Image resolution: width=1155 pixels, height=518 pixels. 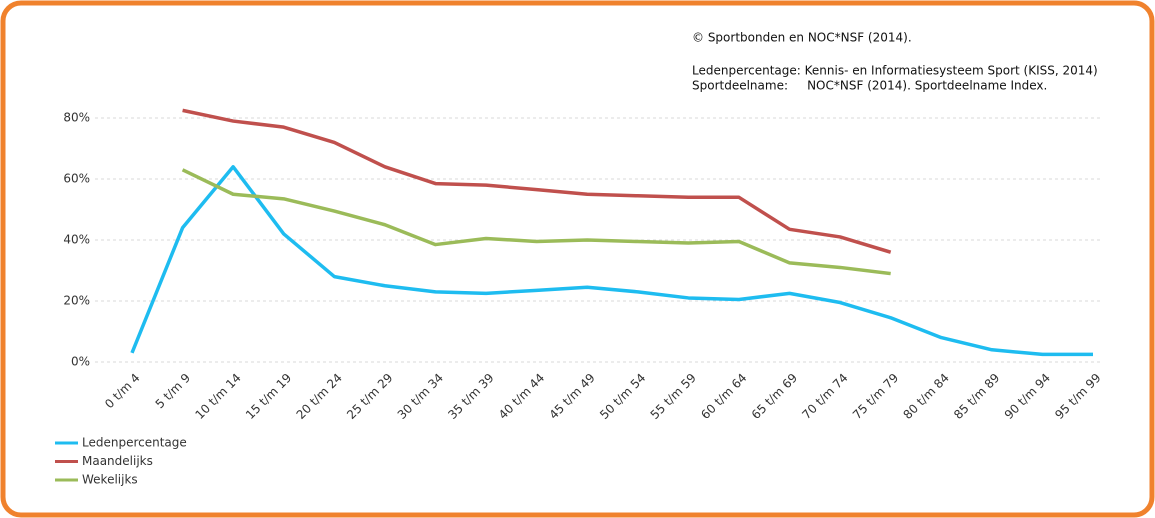 What do you see at coordinates (76, 240) in the screenshot?
I see `y-tick-label: 40%` at bounding box center [76, 240].